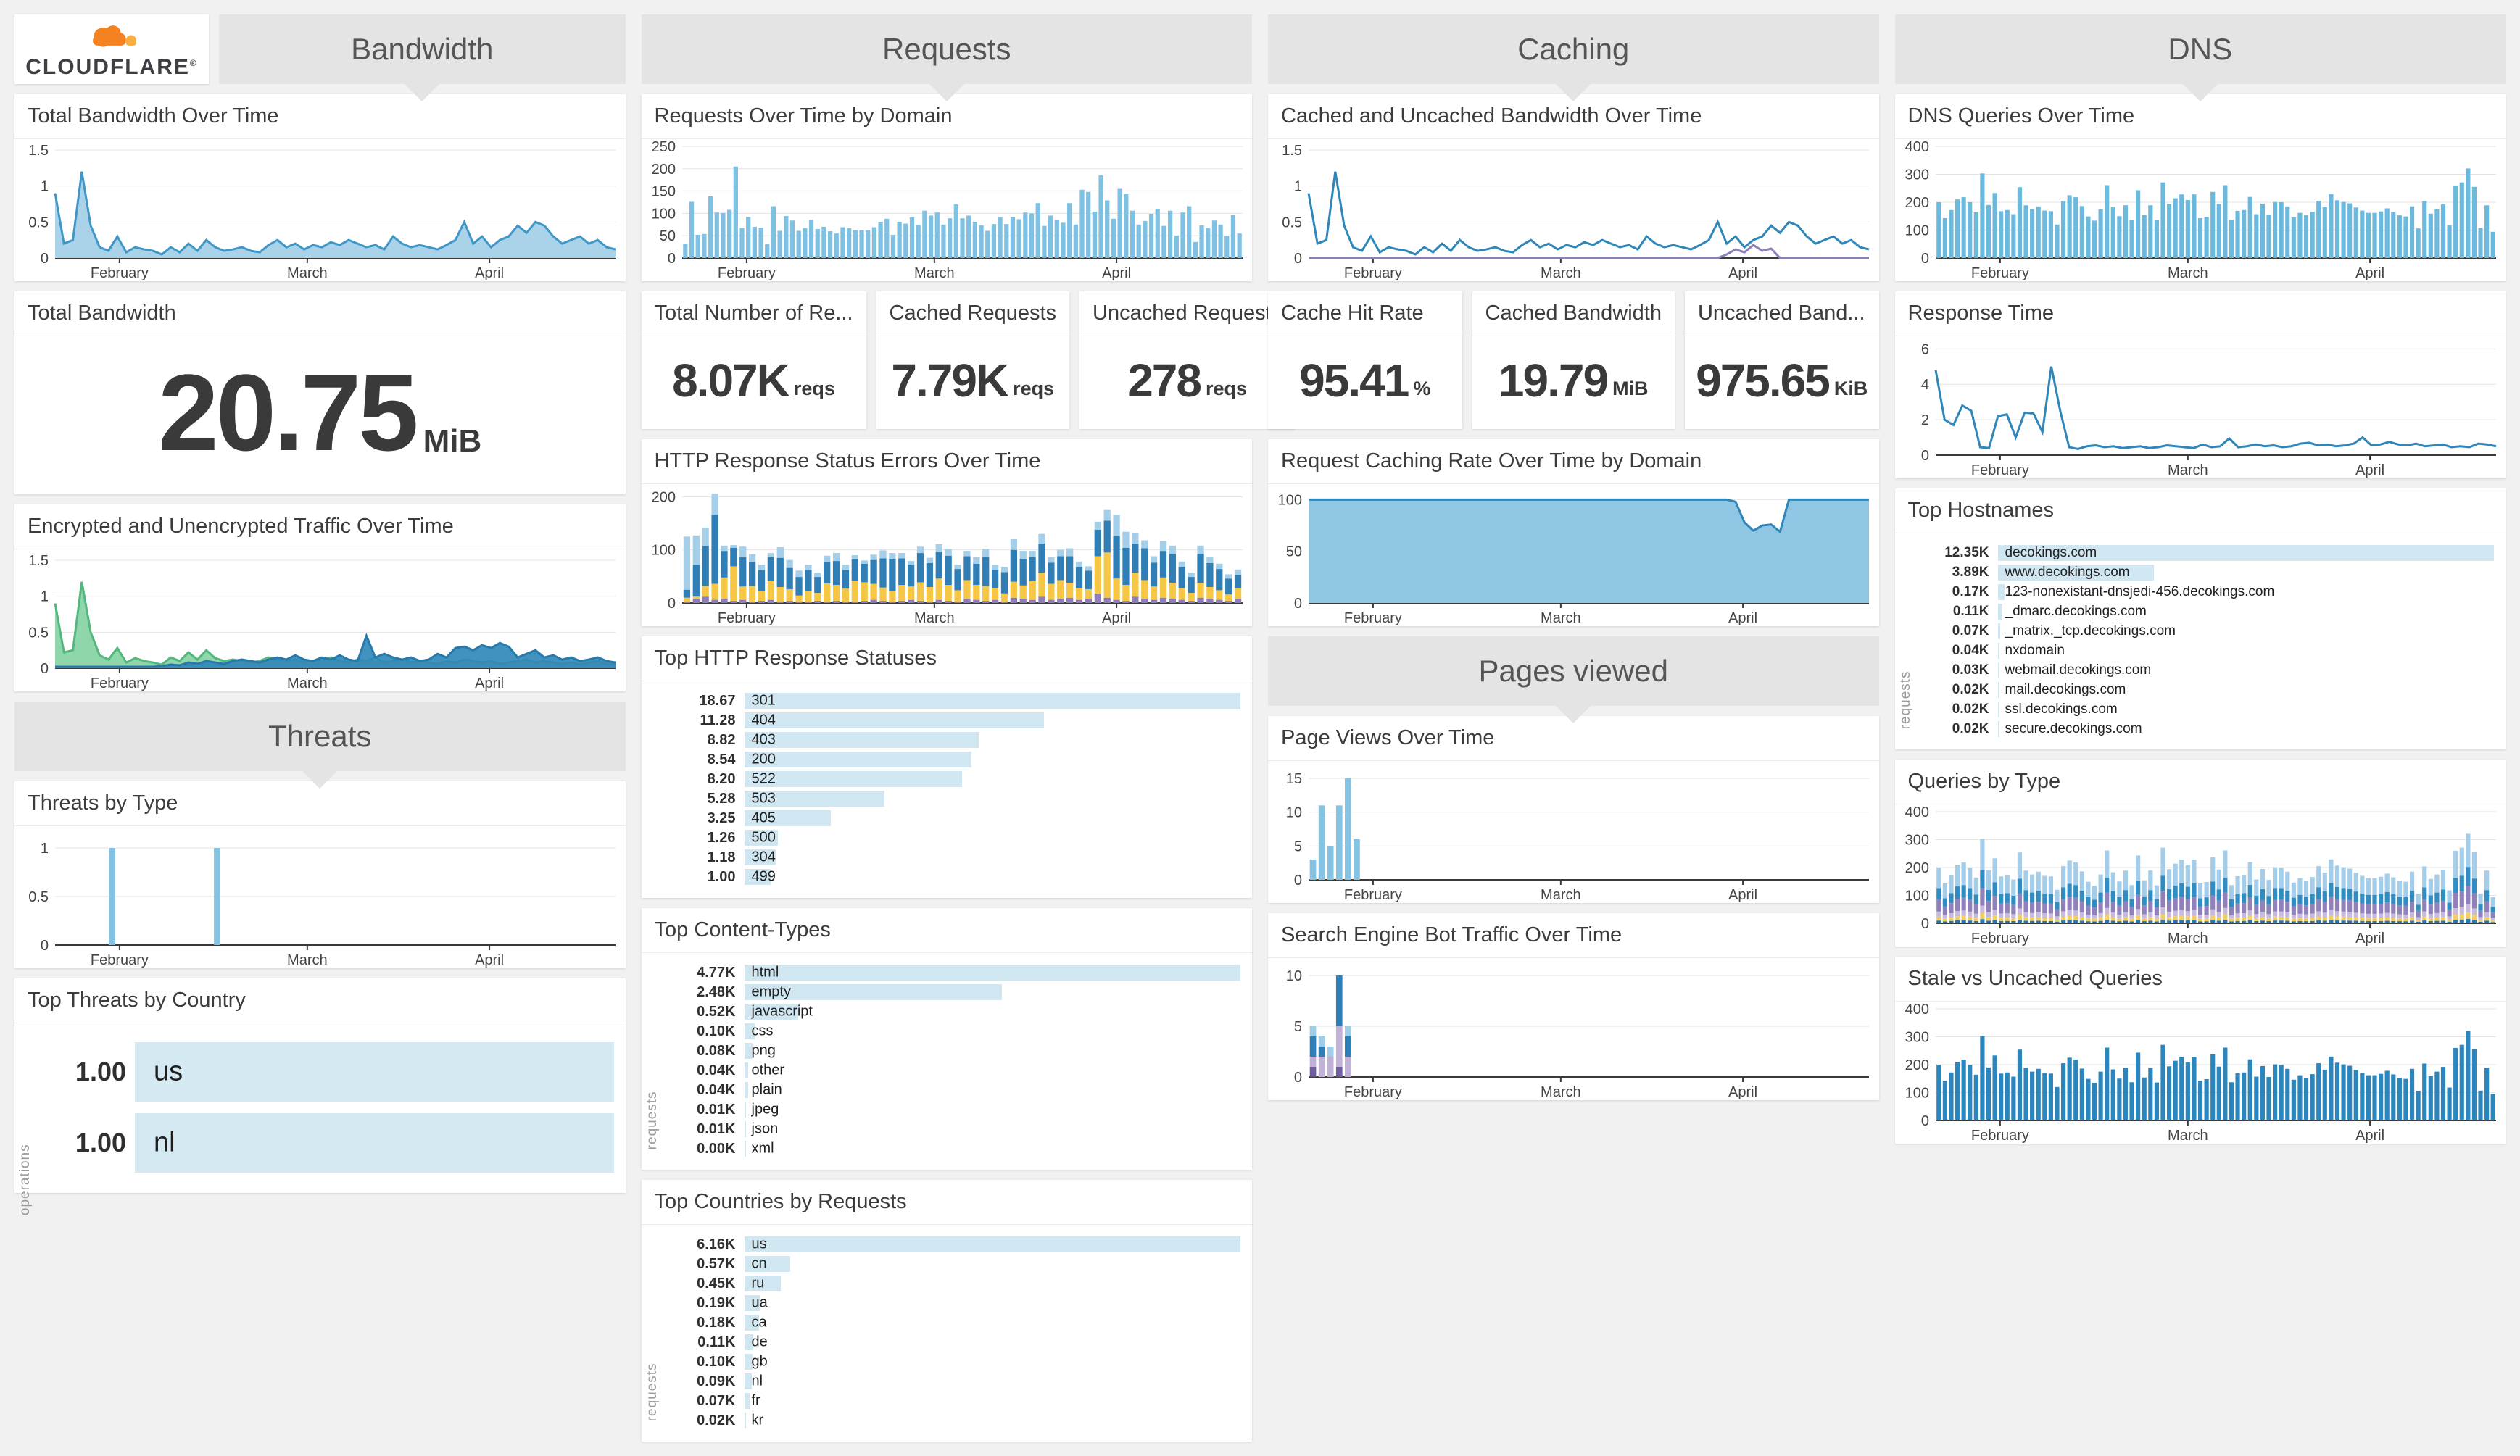  I want to click on http-errors-chart: 0 100 200 February March April, so click(948, 555).